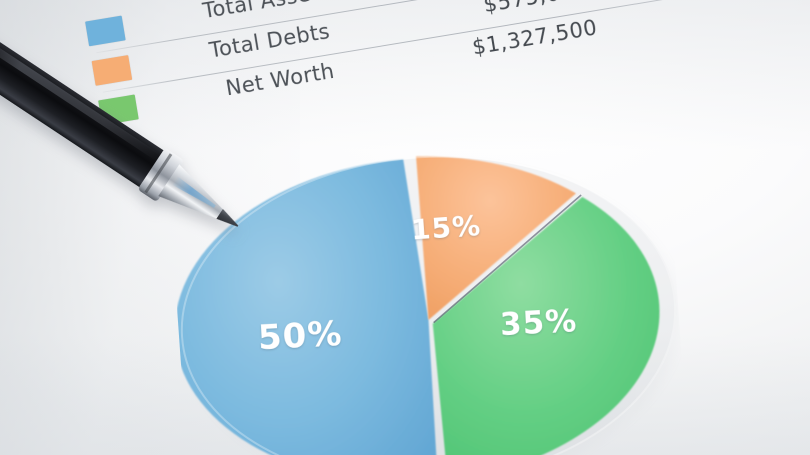 This screenshot has height=455, width=810. What do you see at coordinates (446, 227) in the screenshot?
I see `pie-label-15-percent: 15%` at bounding box center [446, 227].